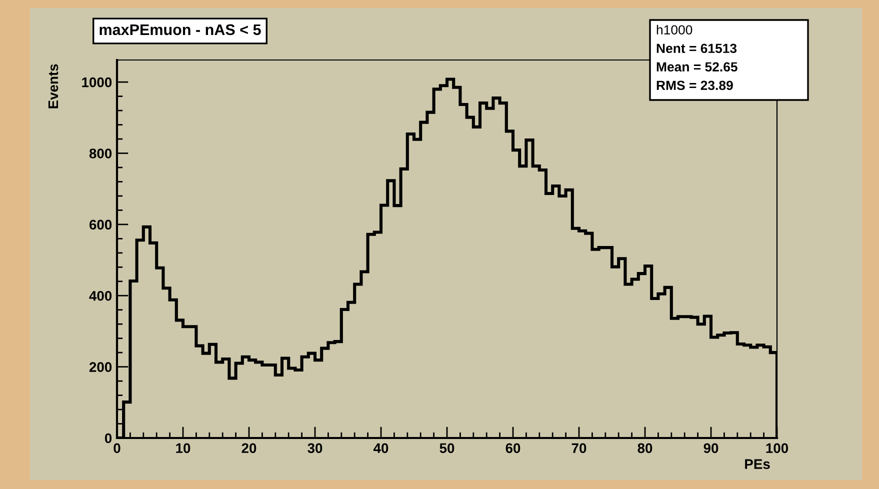 The width and height of the screenshot is (879, 489). I want to click on text: h1000, so click(674, 29).